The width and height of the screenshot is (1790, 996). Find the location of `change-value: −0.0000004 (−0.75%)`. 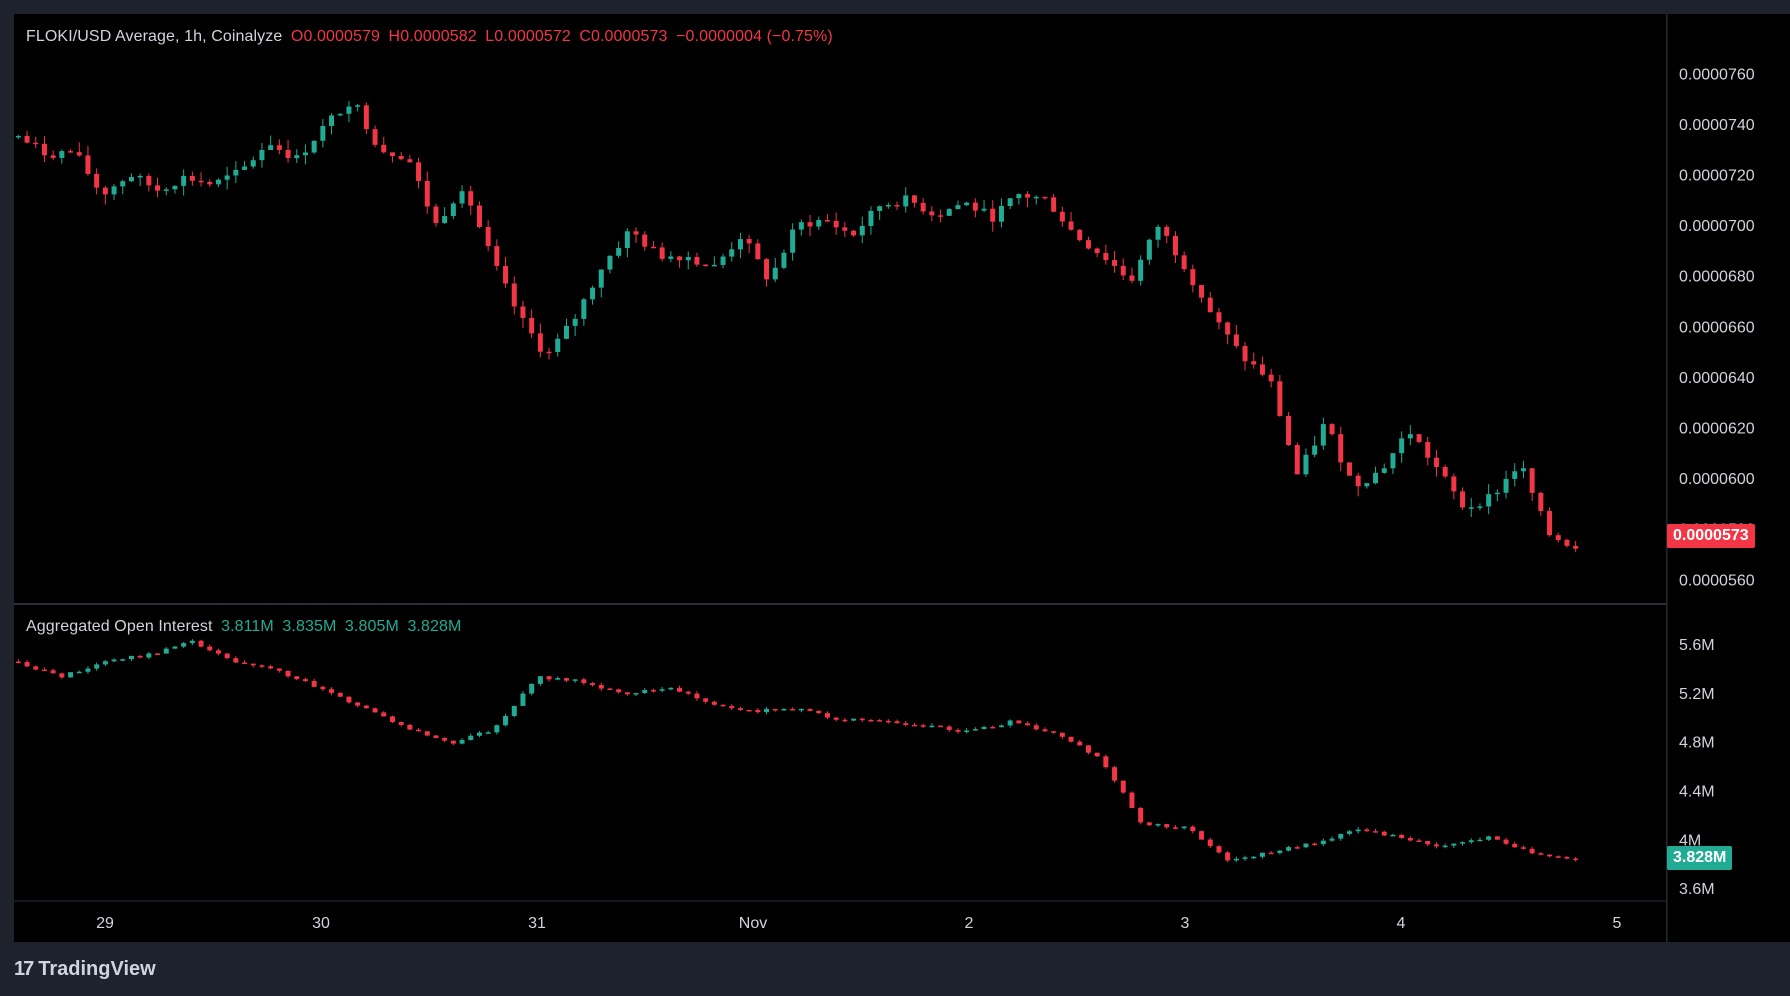

change-value: −0.0000004 (−0.75%) is located at coordinates (754, 36).